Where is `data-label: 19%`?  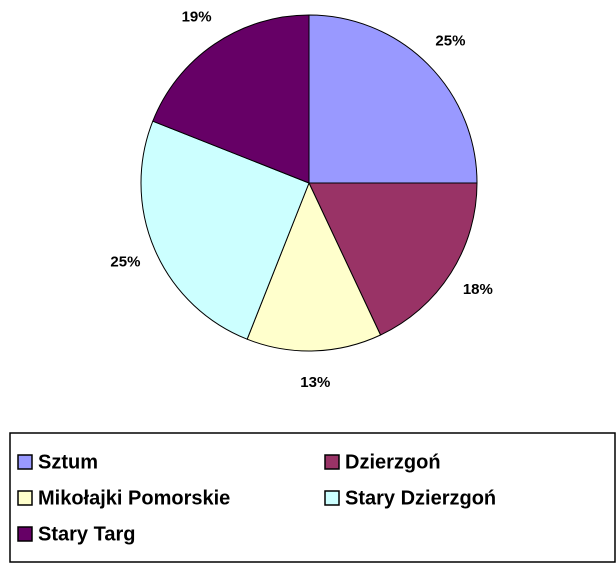
data-label: 19% is located at coordinates (197, 17).